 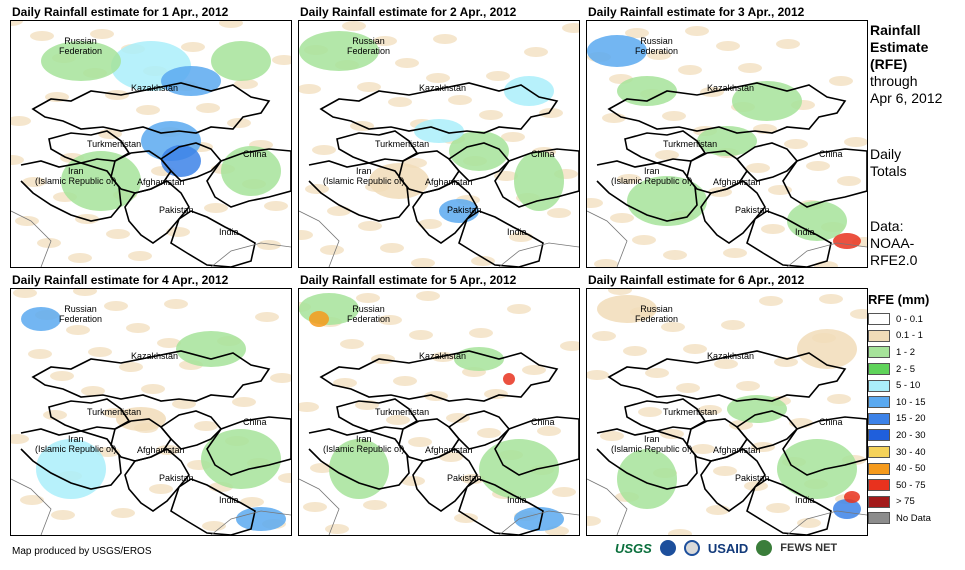 What do you see at coordinates (911, 485) in the screenshot?
I see `legend-label: 50 - 75` at bounding box center [911, 485].